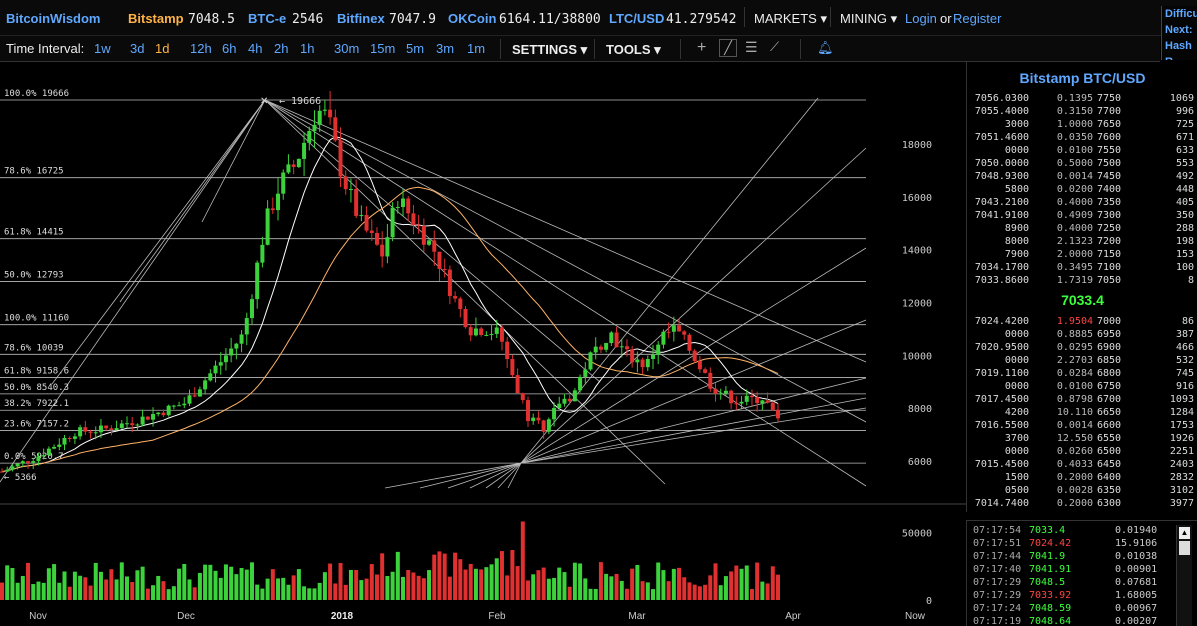 The image size is (1197, 626). Describe the element at coordinates (415, 48) in the screenshot. I see `interval-5m: 5m` at that location.